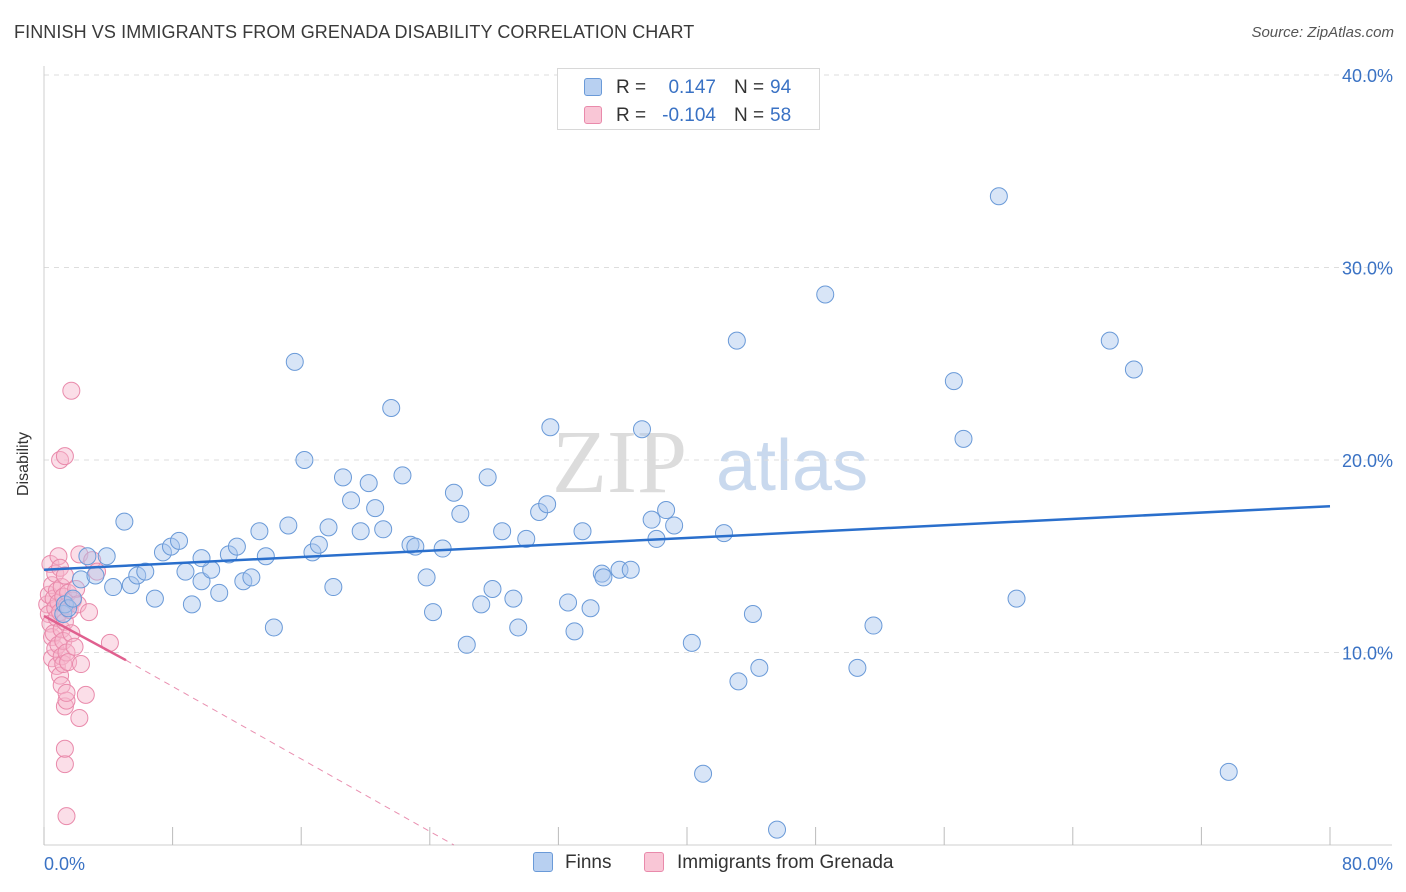  What do you see at coordinates (1322, 32) in the screenshot?
I see `source-note: Source: ZipAtlas.com` at bounding box center [1322, 32].